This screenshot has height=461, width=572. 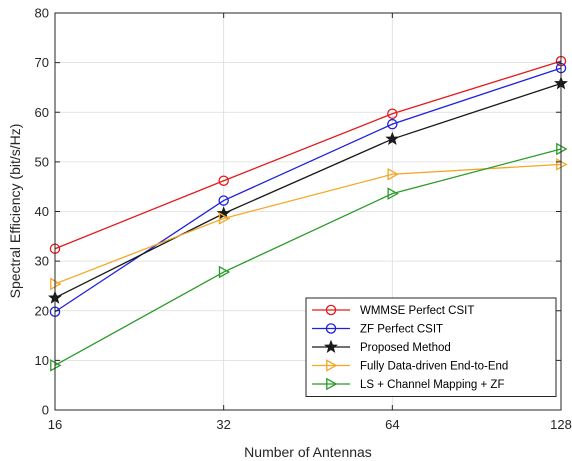 What do you see at coordinates (223, 424) in the screenshot?
I see `x-tick-label: 32` at bounding box center [223, 424].